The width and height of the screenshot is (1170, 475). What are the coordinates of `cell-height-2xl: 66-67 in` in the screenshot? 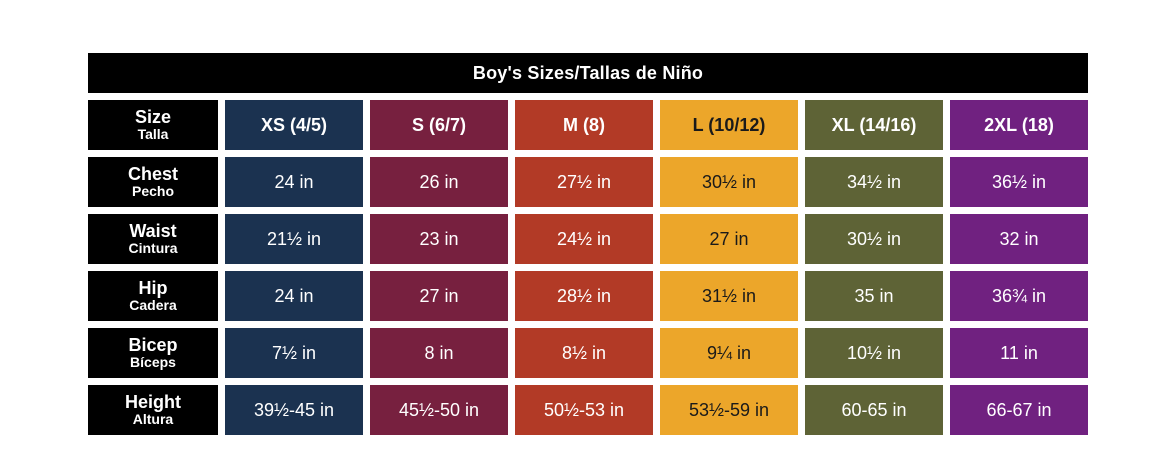 It's located at (1019, 410).